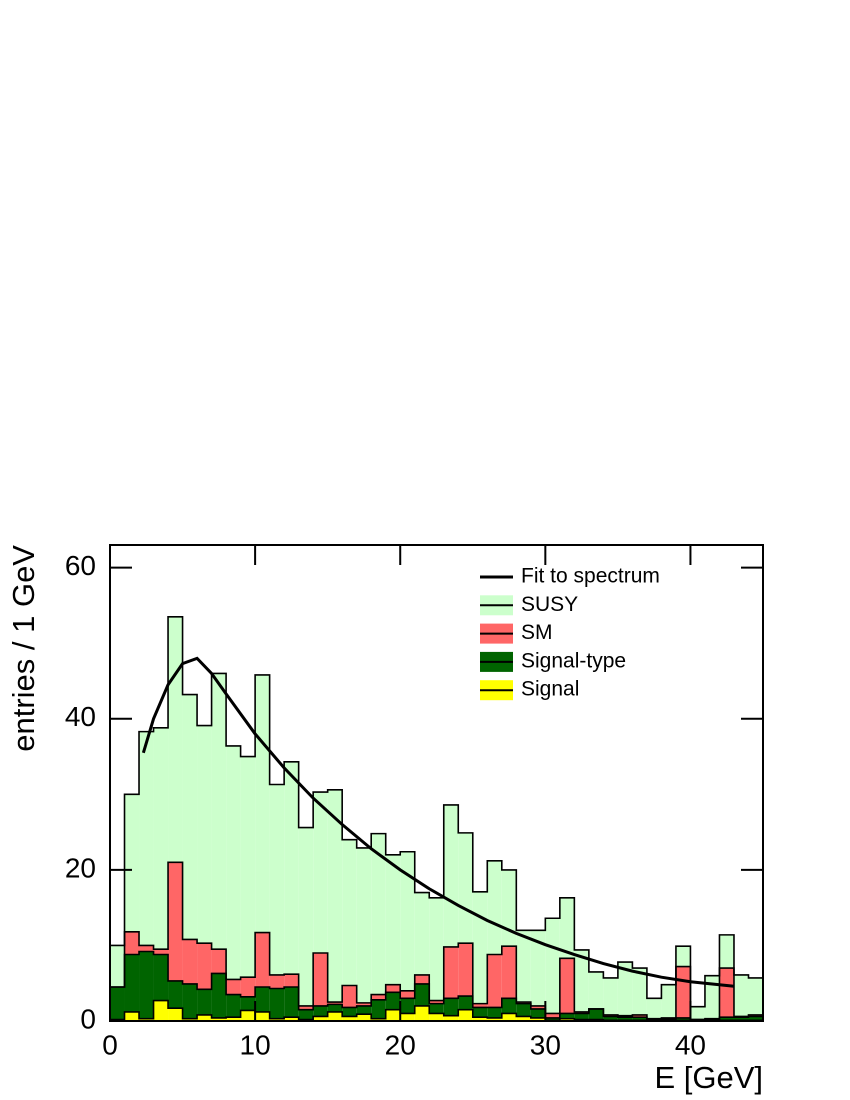 The width and height of the screenshot is (850, 1100). Describe the element at coordinates (400, 1044) in the screenshot. I see `x-tick-label: 20` at that location.